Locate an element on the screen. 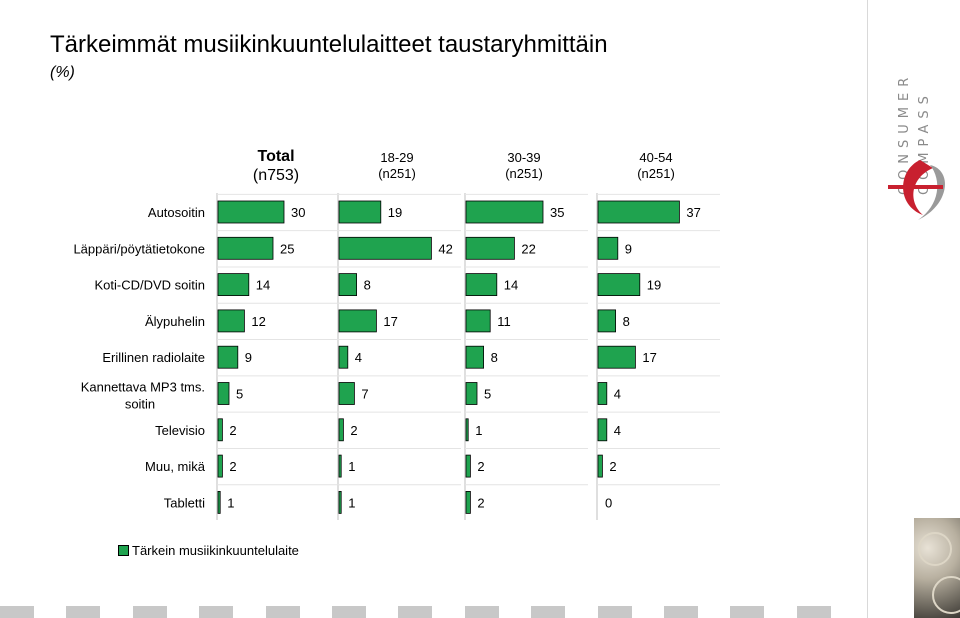 This screenshot has width=960, height=618. logo-swoosh-red is located at coordinates (918, 187).